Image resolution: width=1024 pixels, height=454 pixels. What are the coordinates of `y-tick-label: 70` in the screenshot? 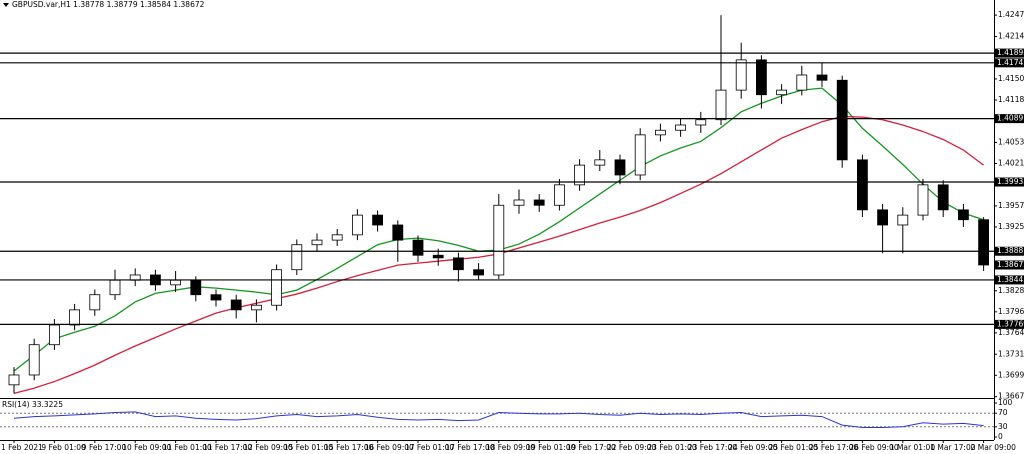 It's located at (1003, 412).